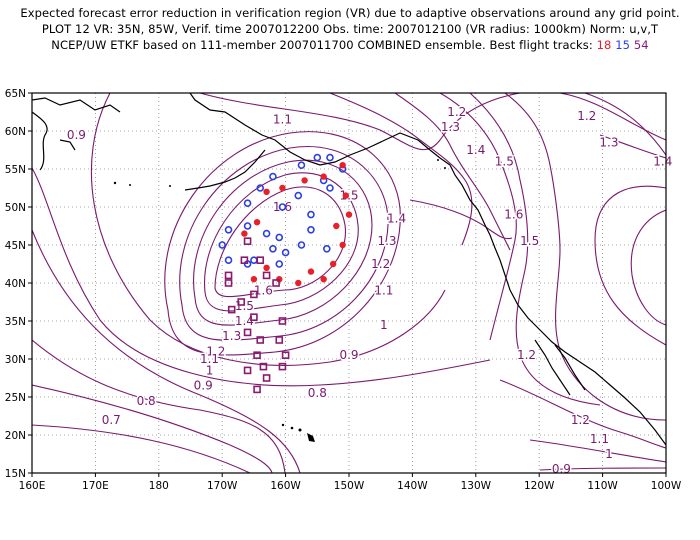  Describe the element at coordinates (570, 367) in the screenshot. I see `gulf-of-california` at that location.